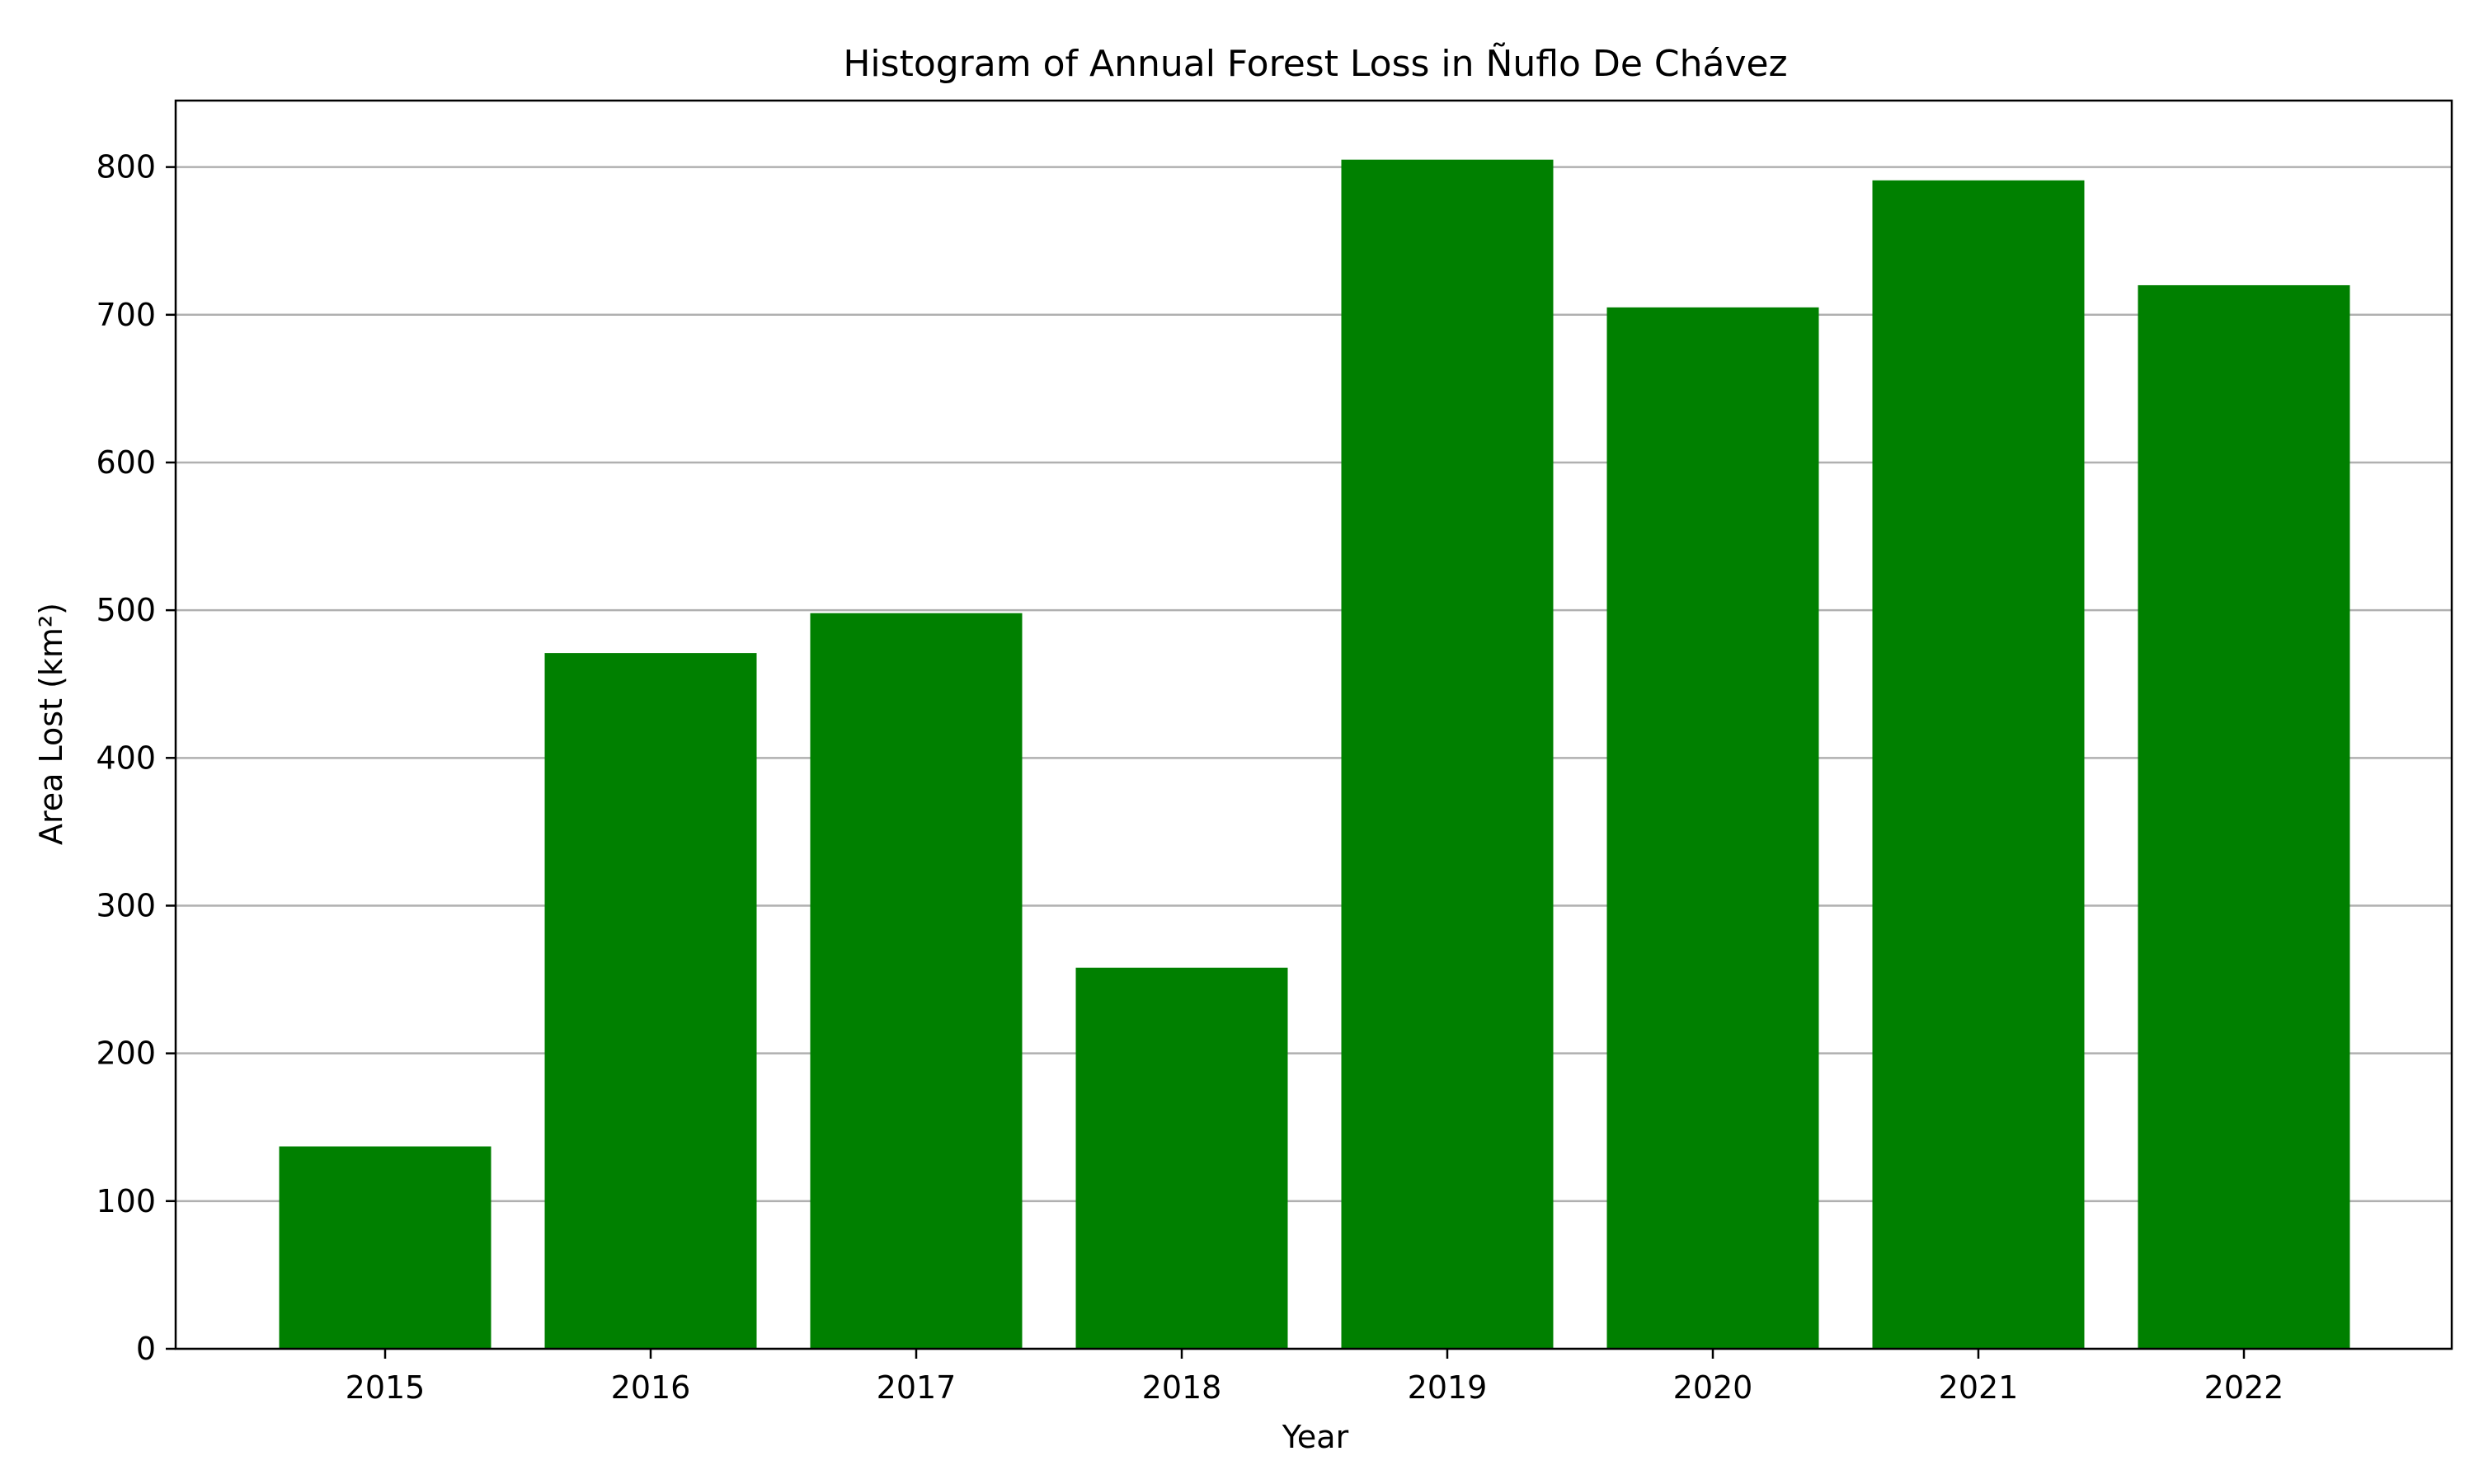 This screenshot has height=1484, width=2474. What do you see at coordinates (51, 724) in the screenshot?
I see `y-axis-label: Area Lost (km²)` at bounding box center [51, 724].